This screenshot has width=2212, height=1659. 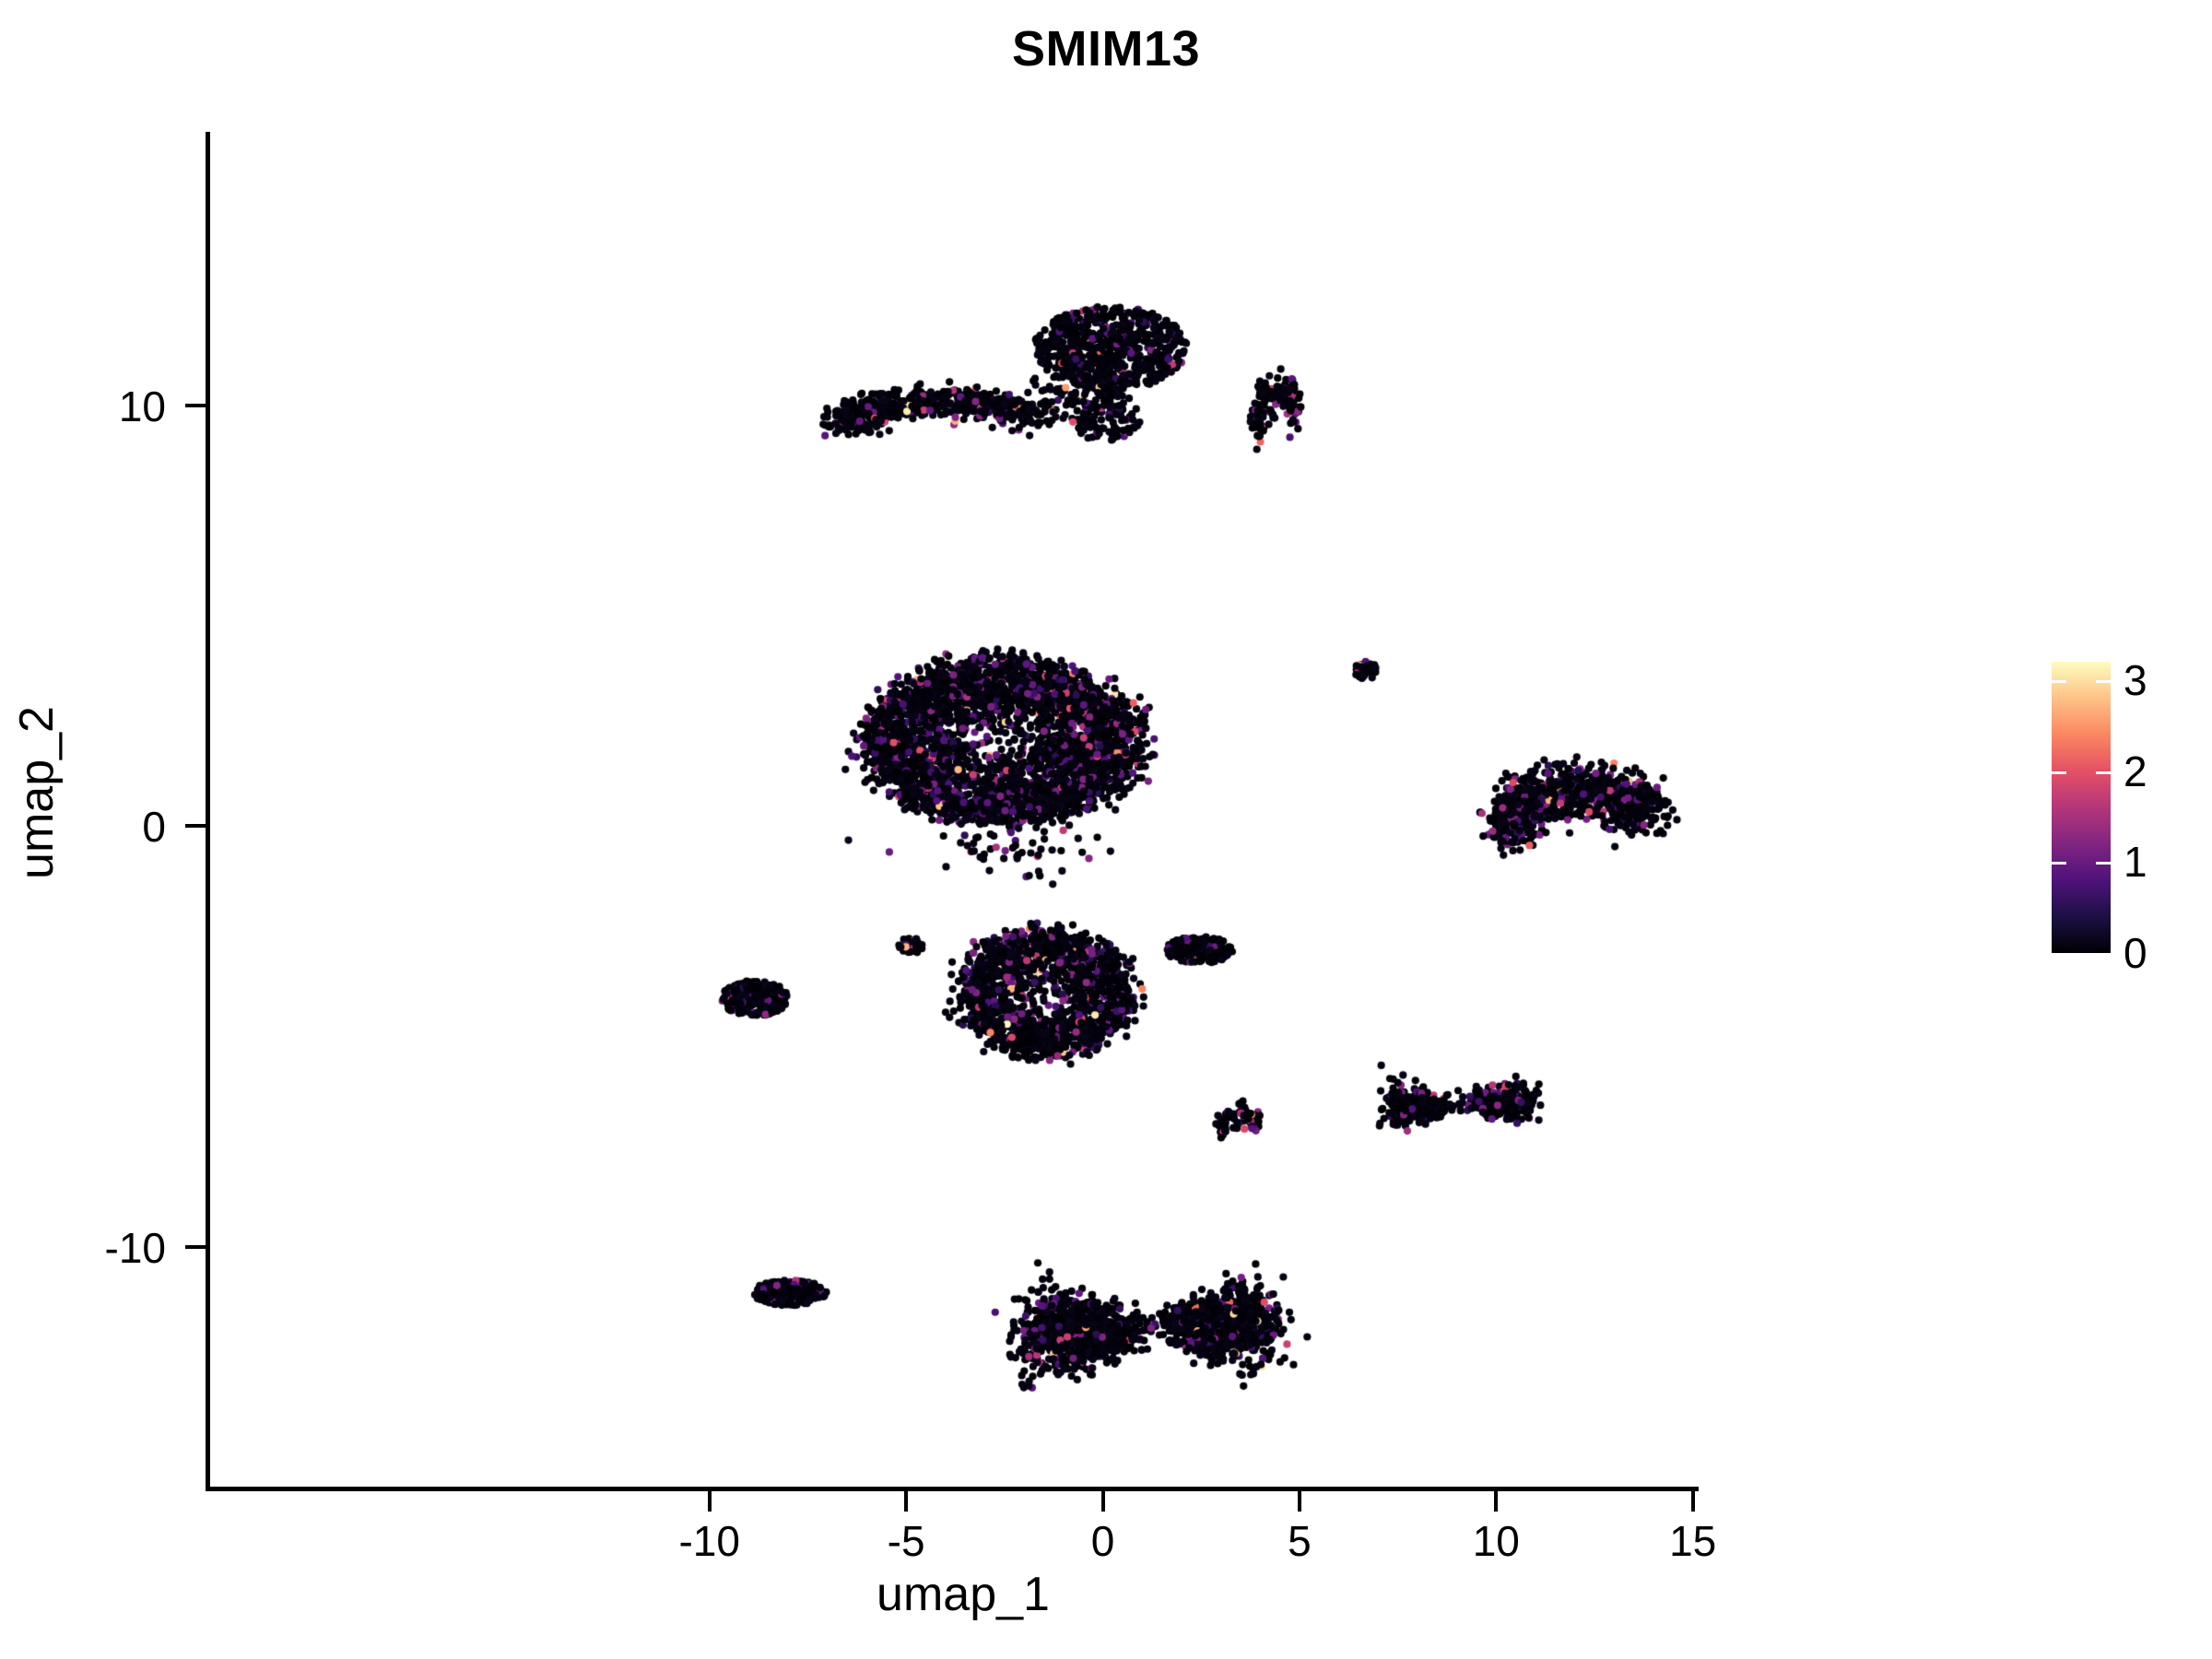 What do you see at coordinates (1102, 1541) in the screenshot?
I see `x-tick-label: 0` at bounding box center [1102, 1541].